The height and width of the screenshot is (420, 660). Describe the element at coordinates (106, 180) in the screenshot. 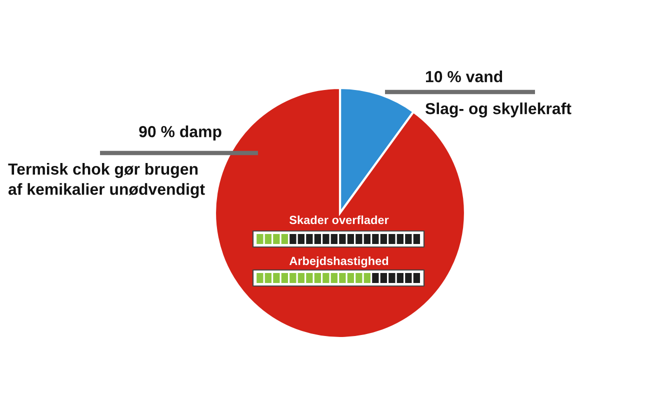

I see `text: Termisk chok gør brugen af kemikalier unødvendigt` at that location.